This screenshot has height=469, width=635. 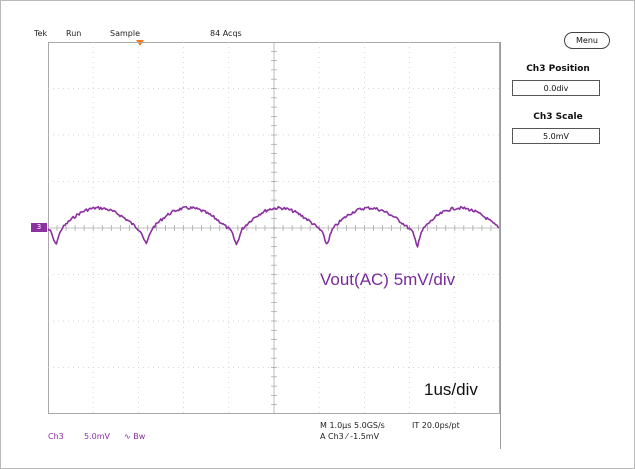 What do you see at coordinates (587, 40) in the screenshot?
I see `menu-button: Menu` at bounding box center [587, 40].